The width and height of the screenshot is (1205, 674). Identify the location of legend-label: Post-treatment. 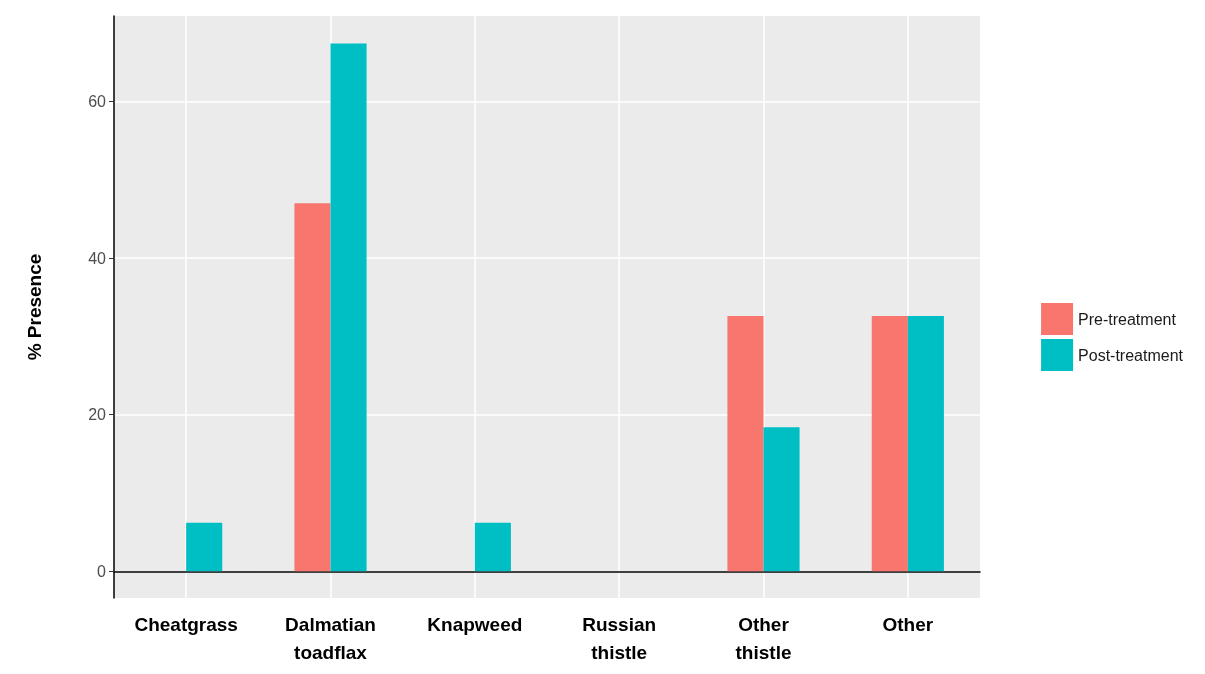
(1131, 355).